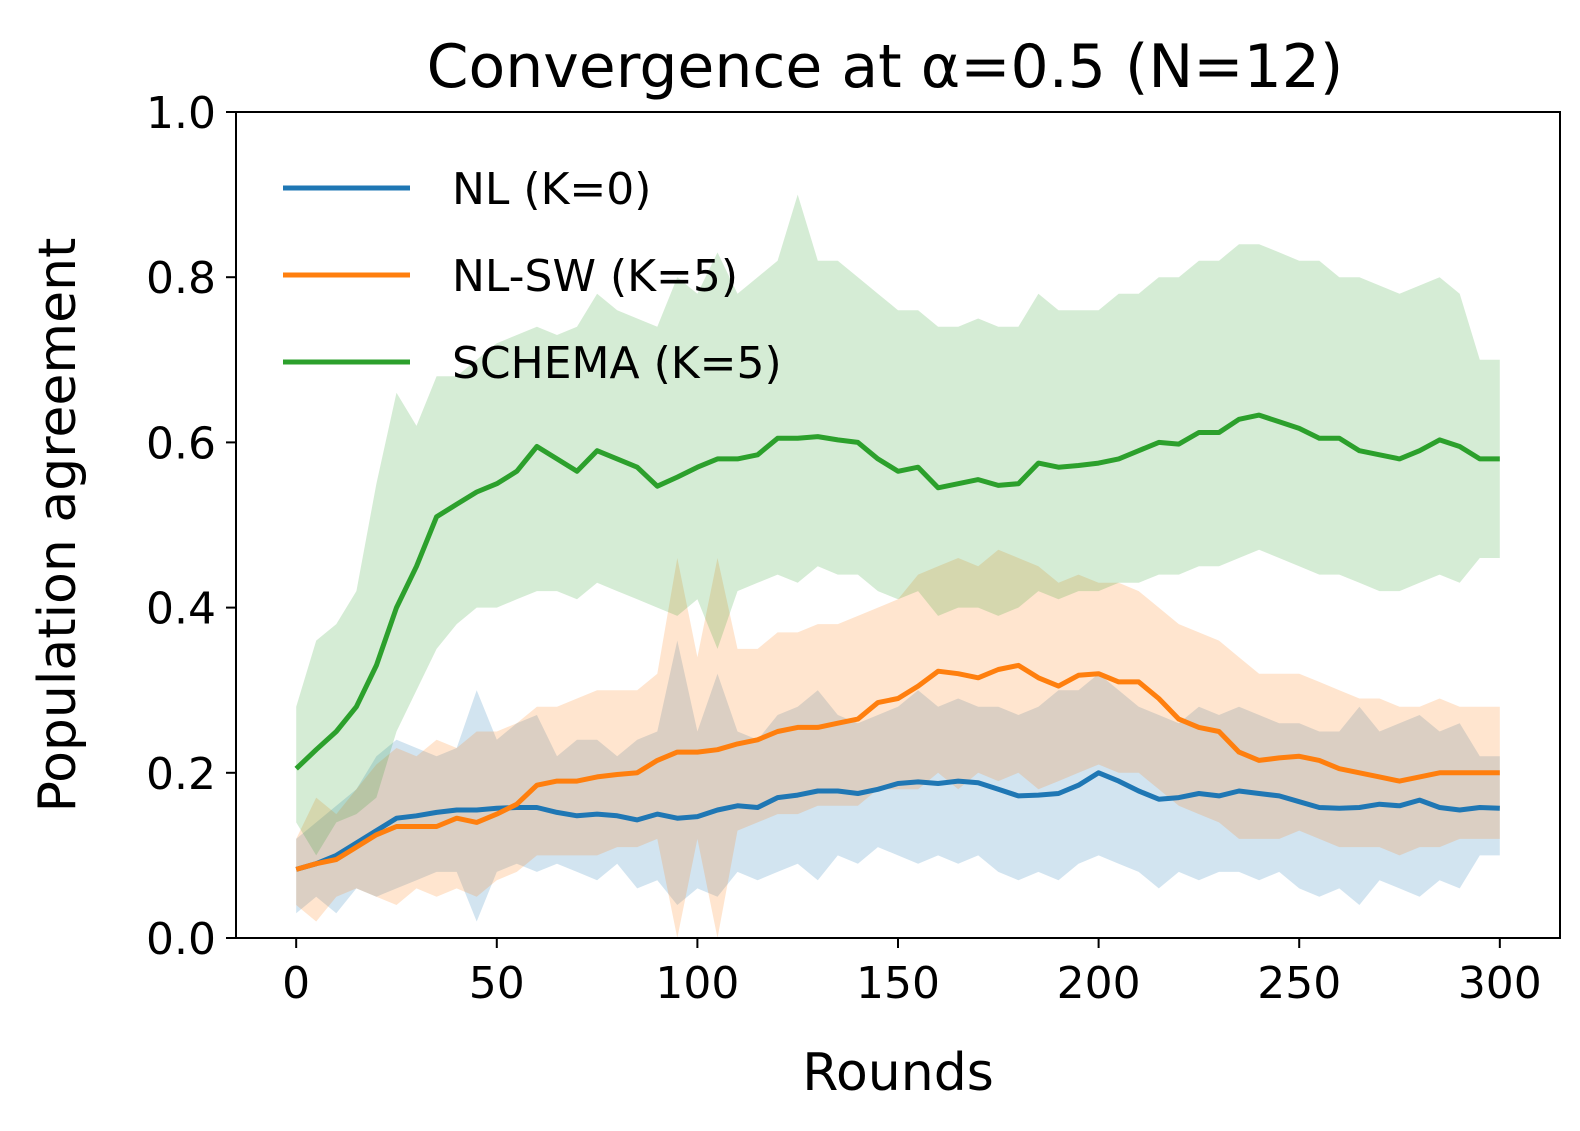  I want to click on y-tick-label: 0.8, so click(181, 278).